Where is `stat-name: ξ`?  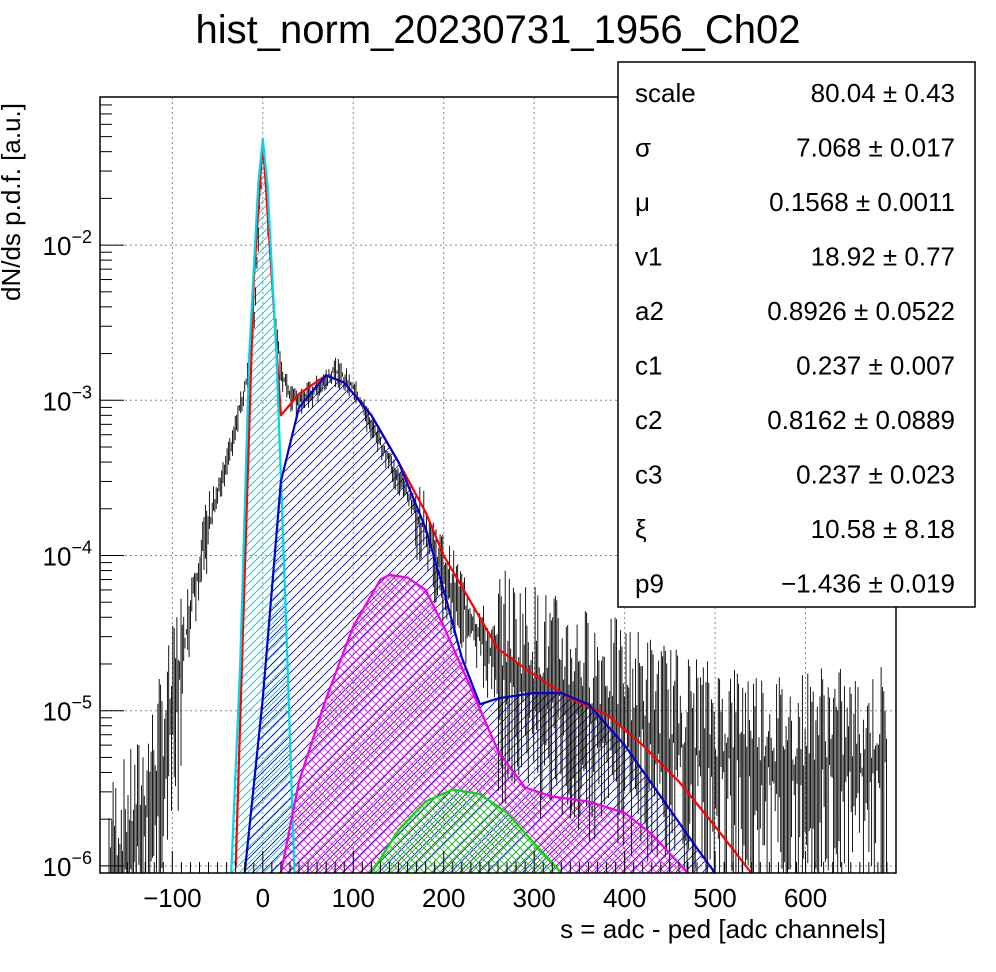 stat-name: ξ is located at coordinates (641, 529).